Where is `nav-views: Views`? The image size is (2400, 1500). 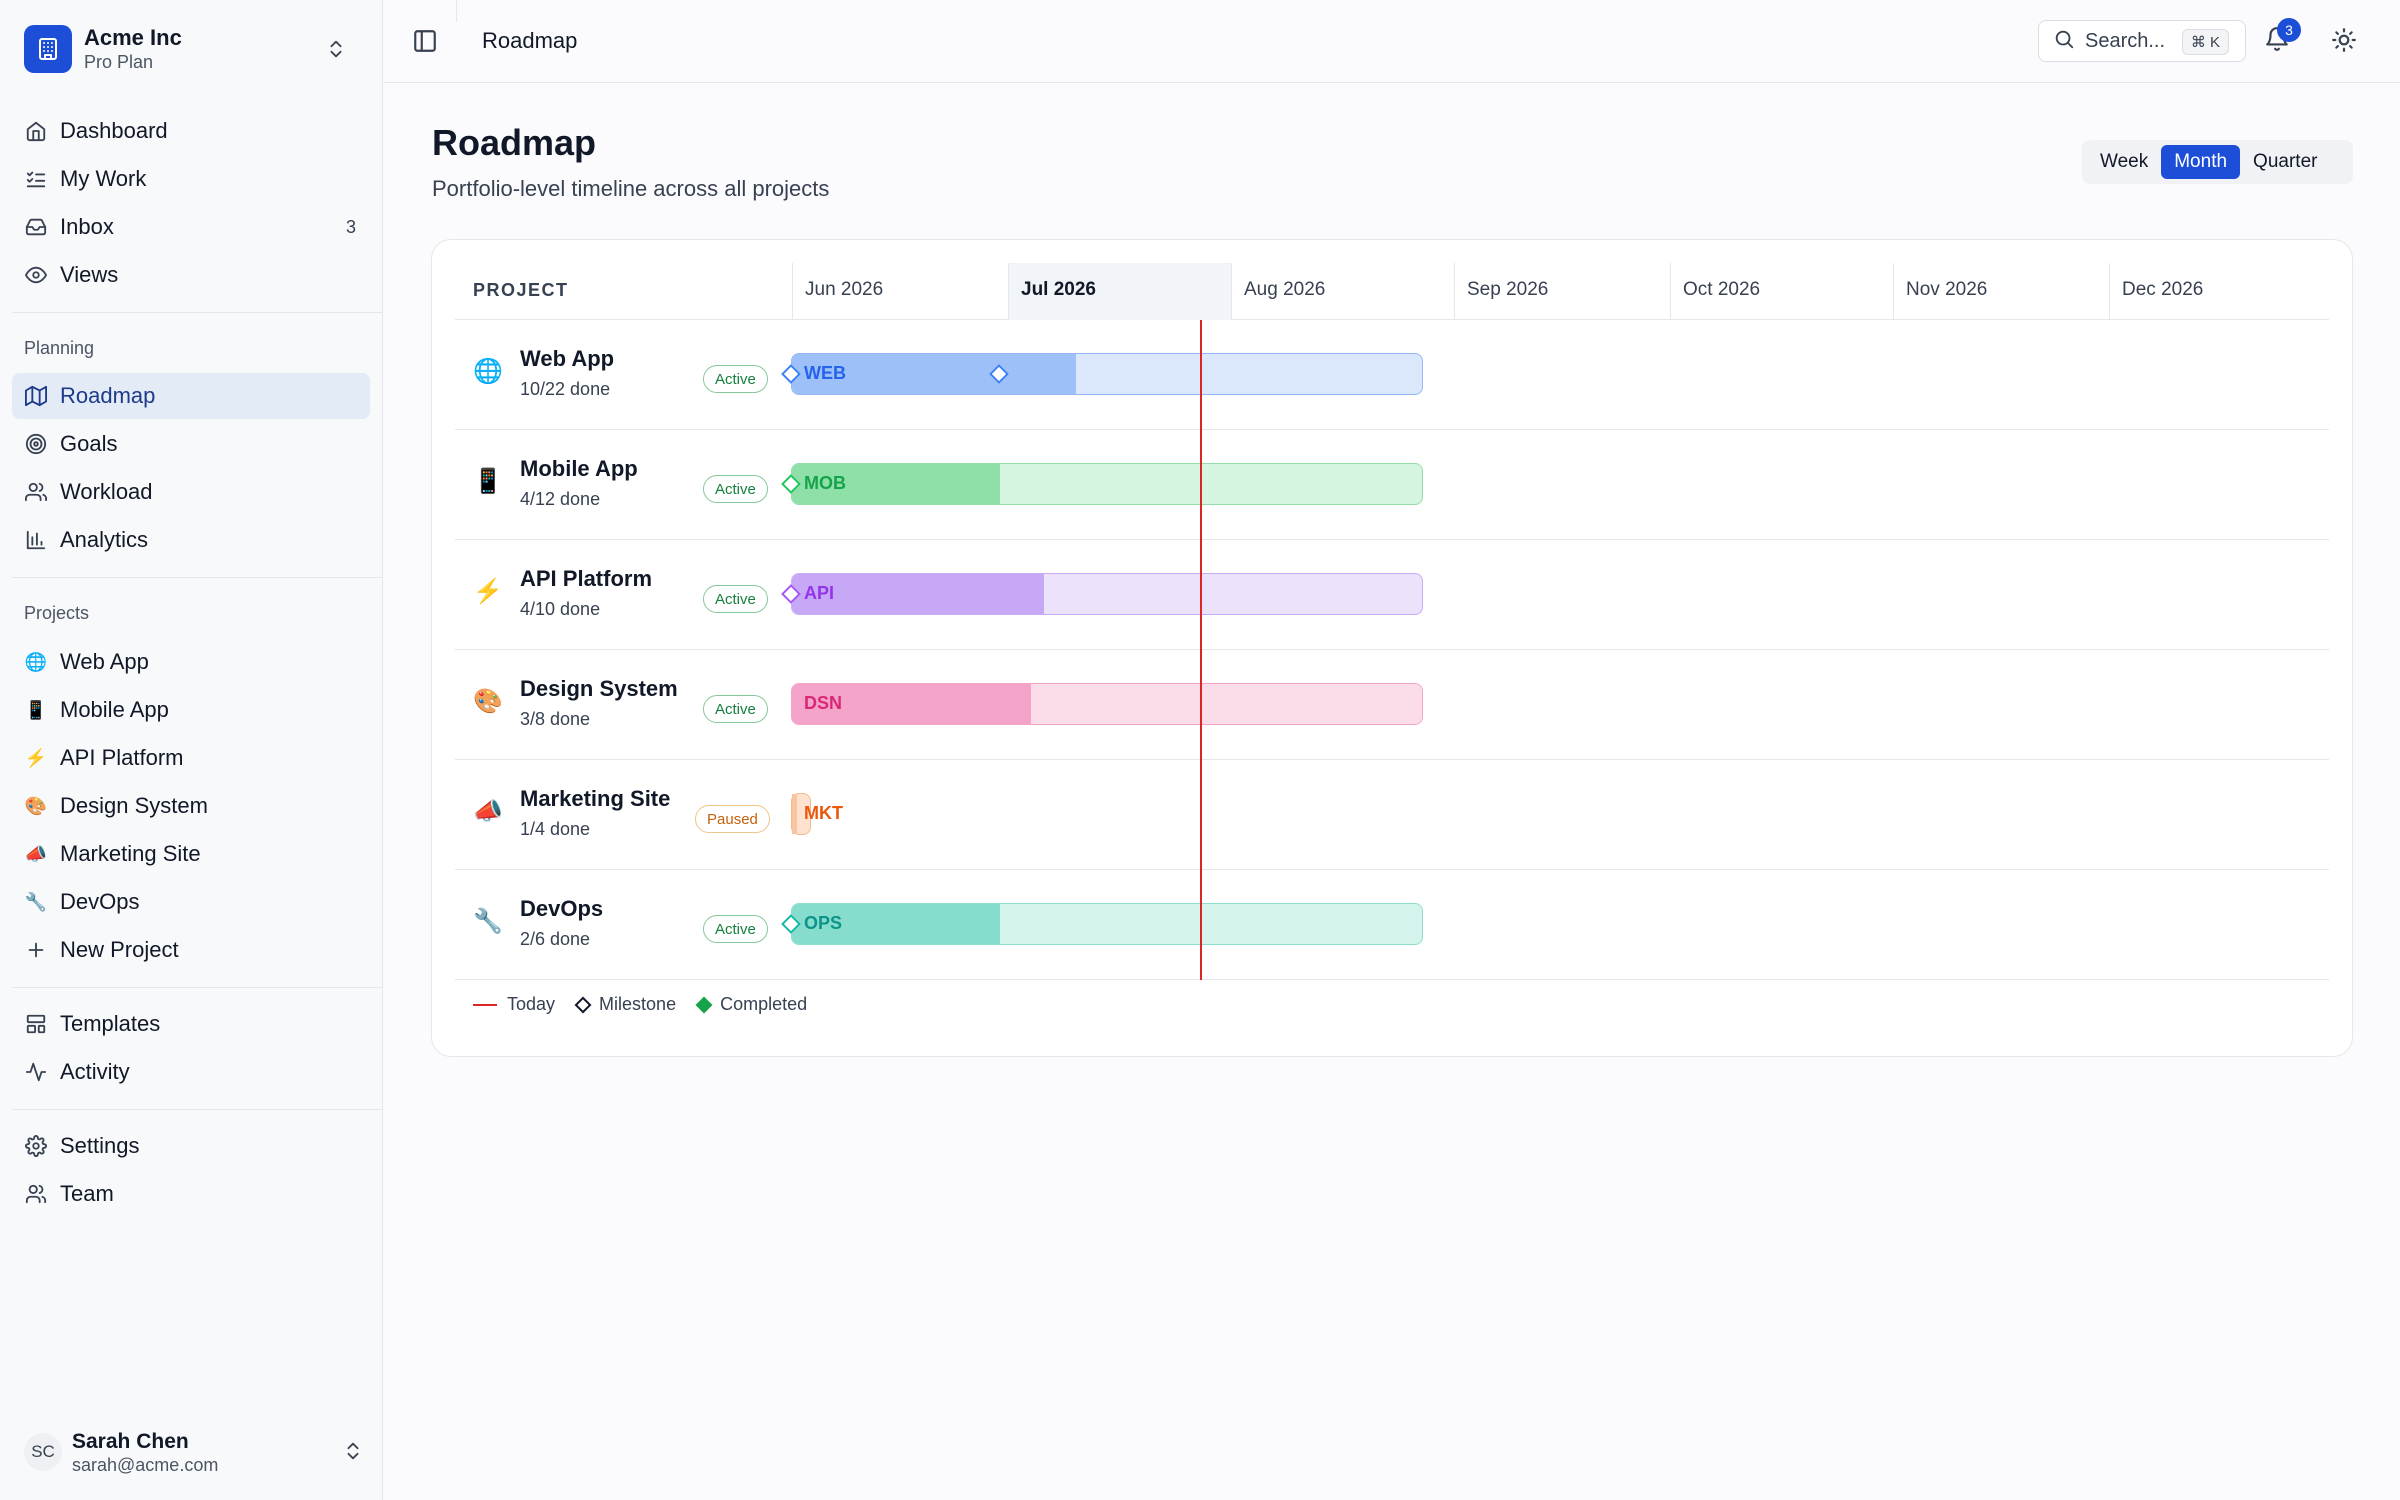
nav-views: Views is located at coordinates (191, 275).